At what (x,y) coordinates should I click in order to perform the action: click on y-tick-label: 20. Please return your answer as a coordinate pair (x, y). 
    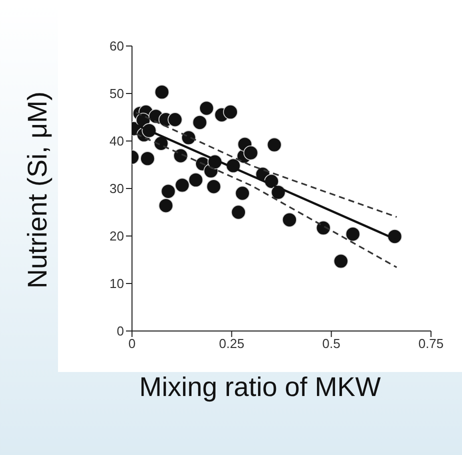
    Looking at the image, I should click on (117, 236).